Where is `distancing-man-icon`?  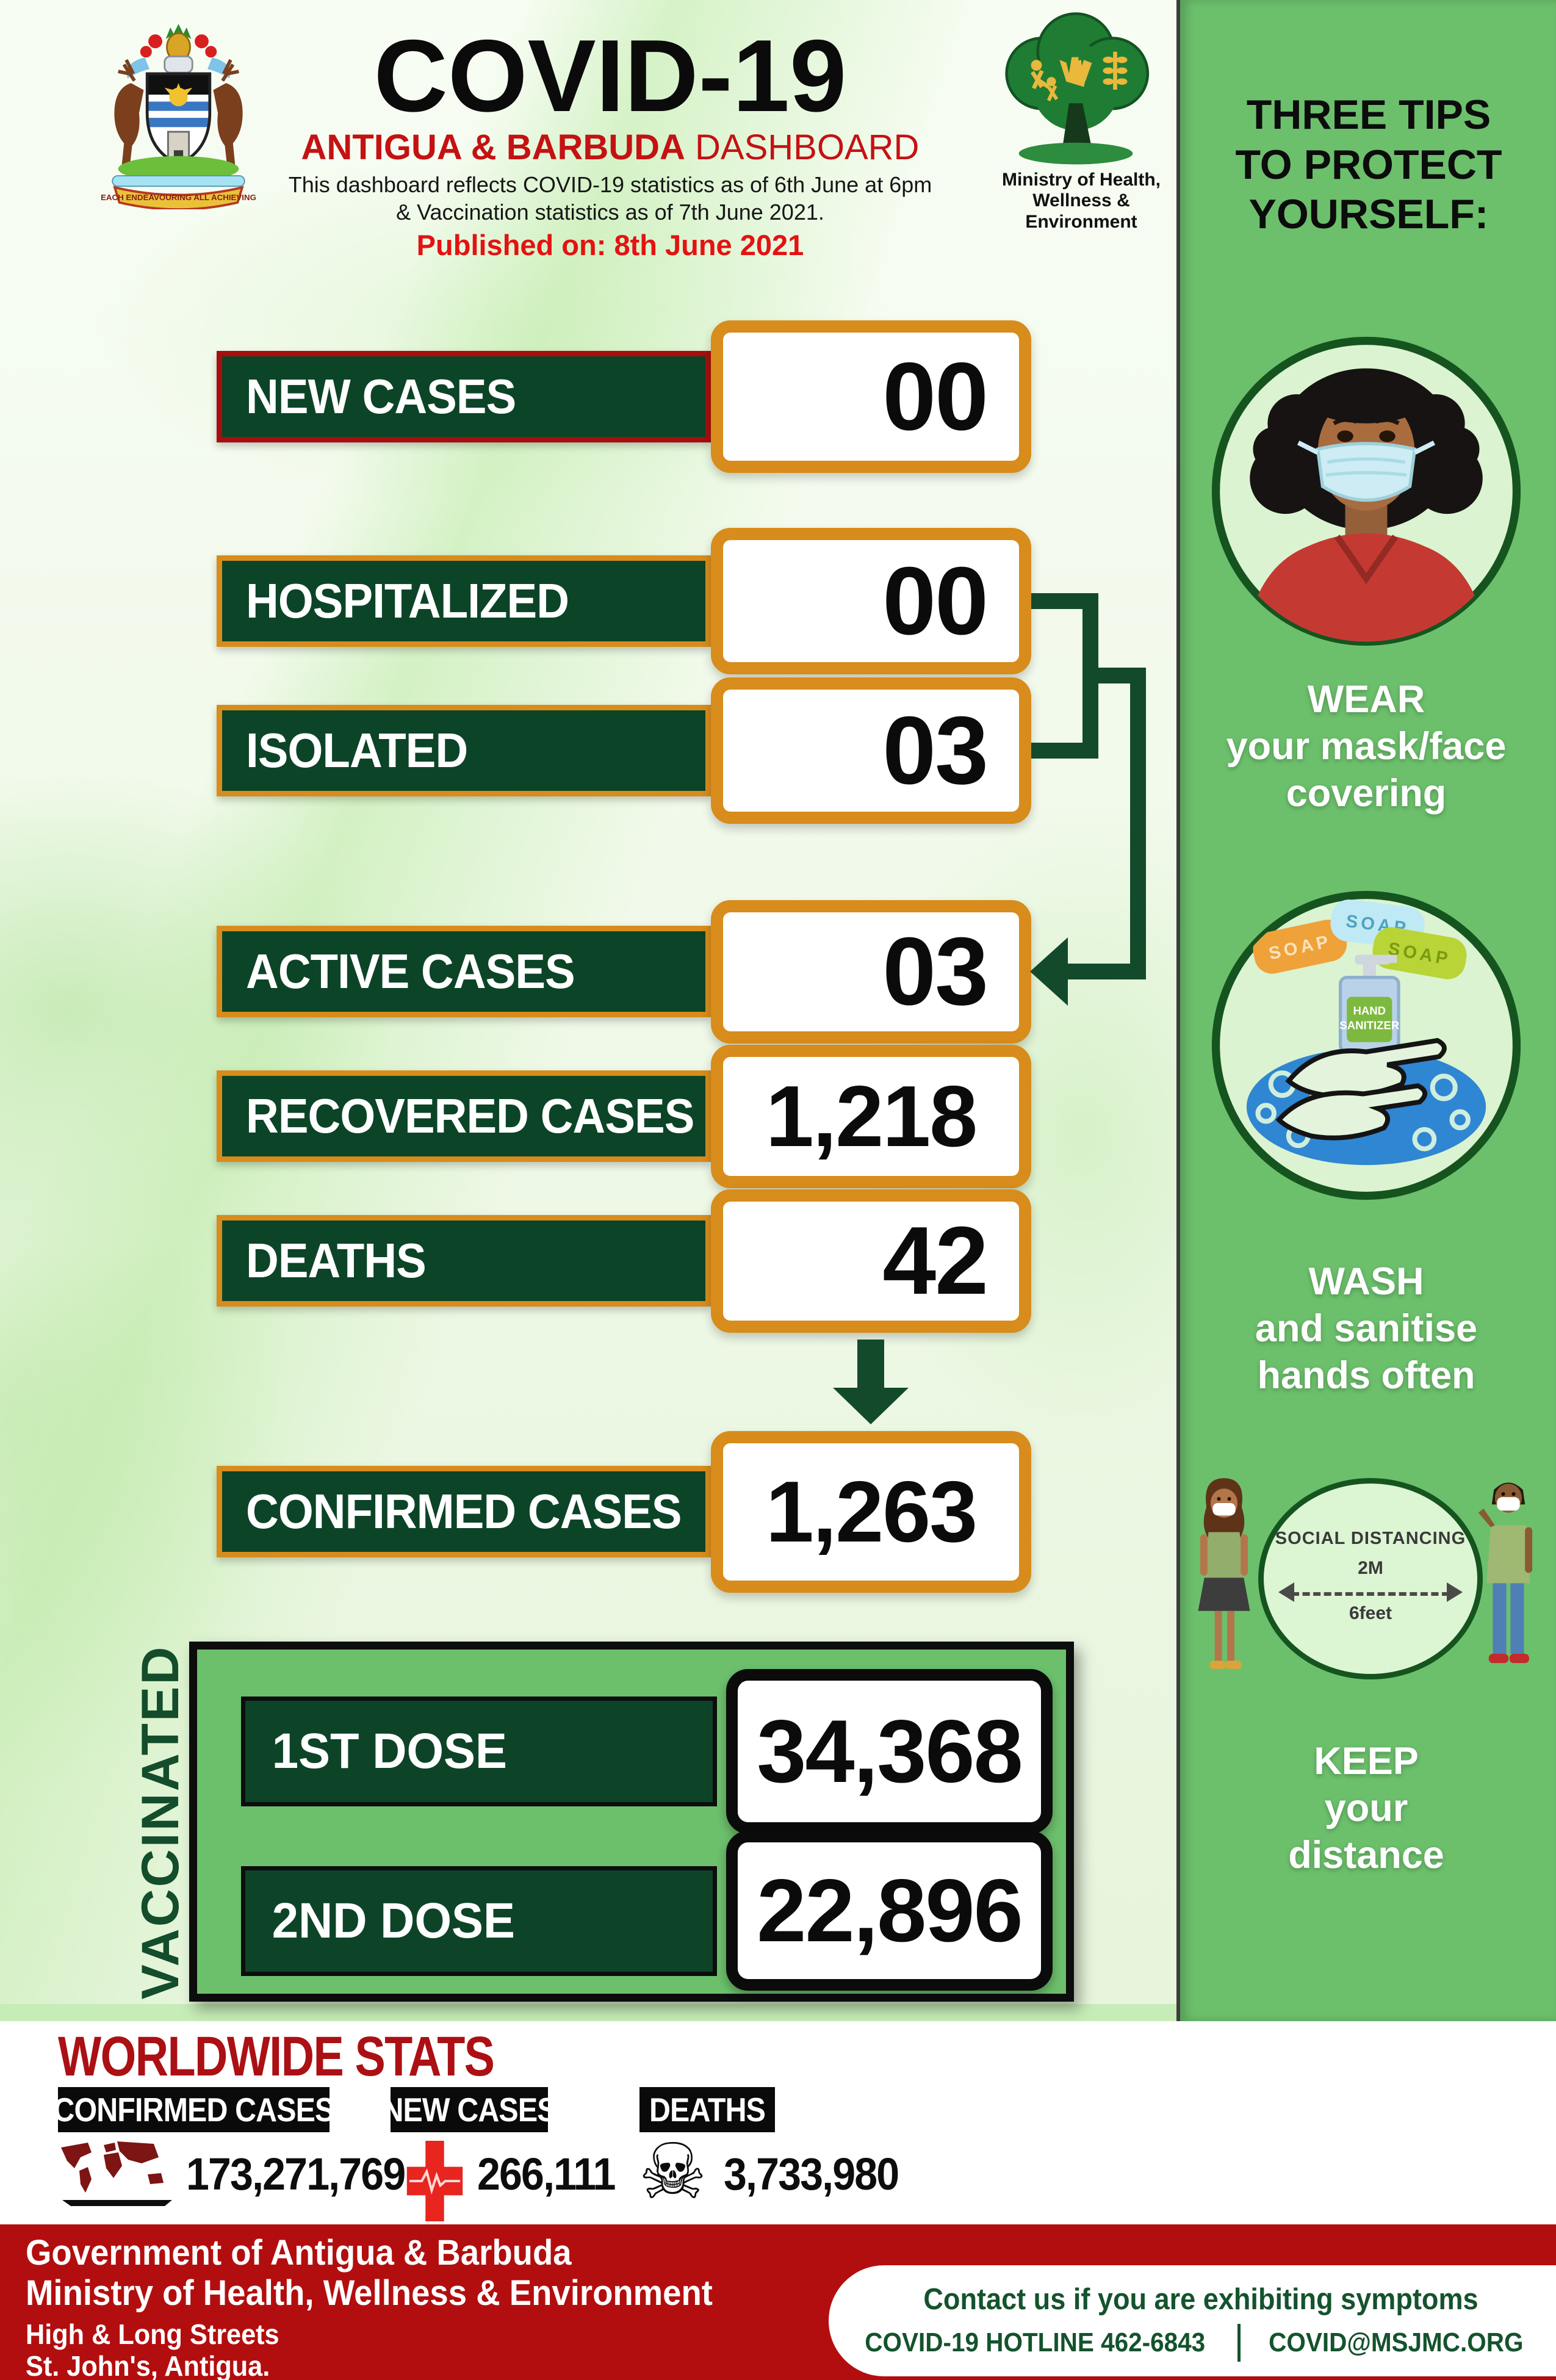
distancing-man-icon is located at coordinates (1506, 1573).